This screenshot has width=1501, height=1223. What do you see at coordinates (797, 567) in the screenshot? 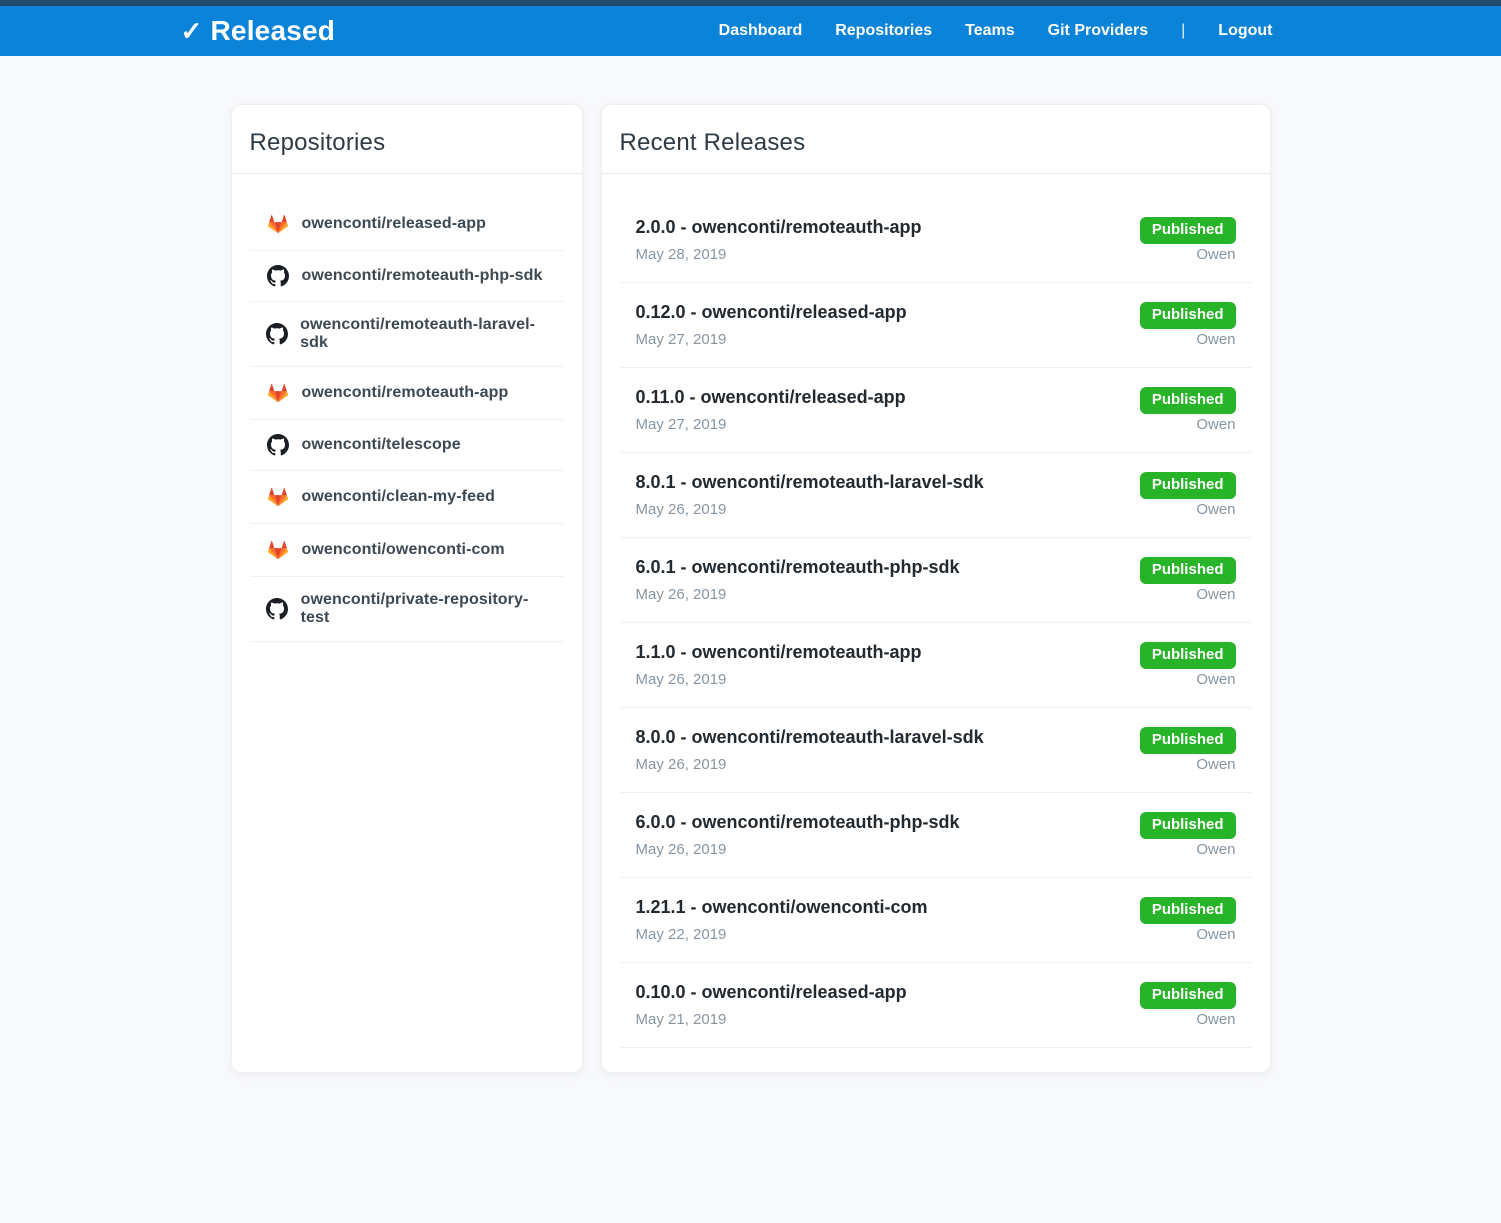
I see `release-title: 6.0.1 - owenconti/remoteauth-php-sdk` at bounding box center [797, 567].